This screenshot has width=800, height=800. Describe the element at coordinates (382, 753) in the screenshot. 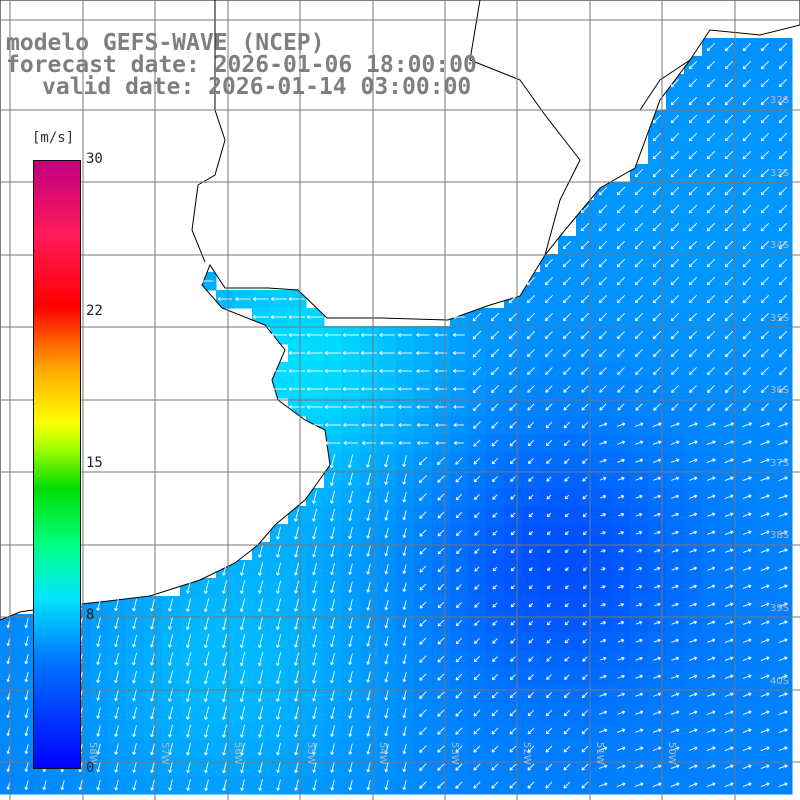

I see `lon-label: 54W` at that location.